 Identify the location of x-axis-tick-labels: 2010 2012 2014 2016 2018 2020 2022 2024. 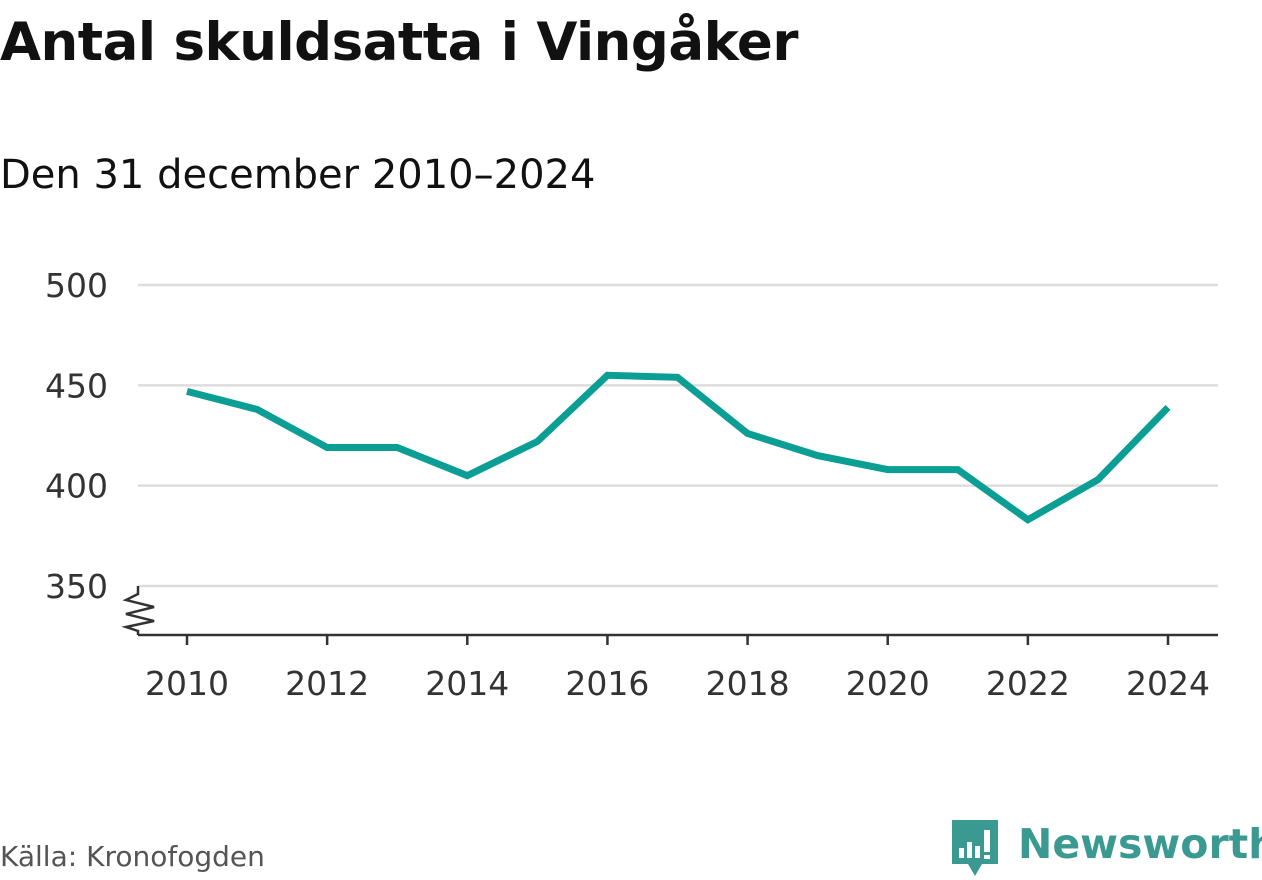
(677, 683).